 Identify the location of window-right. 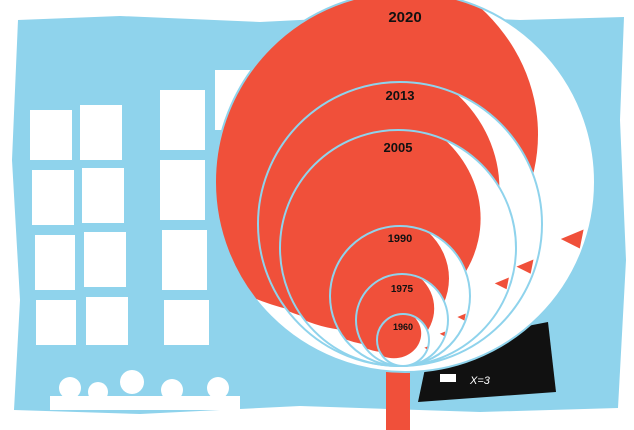
(205, 207).